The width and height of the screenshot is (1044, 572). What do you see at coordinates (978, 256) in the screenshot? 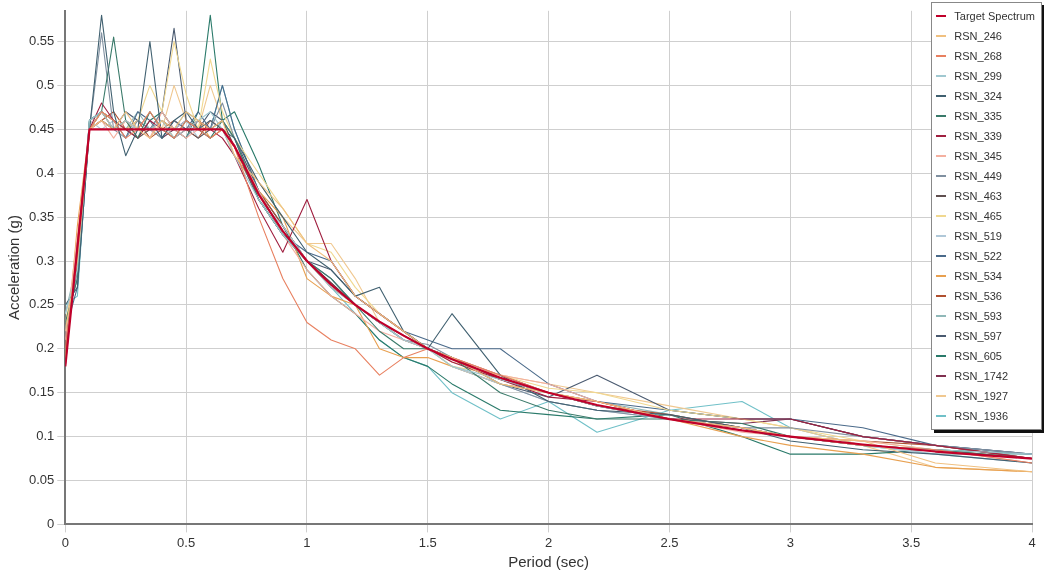
I see `legend-label: RSN_522` at bounding box center [978, 256].